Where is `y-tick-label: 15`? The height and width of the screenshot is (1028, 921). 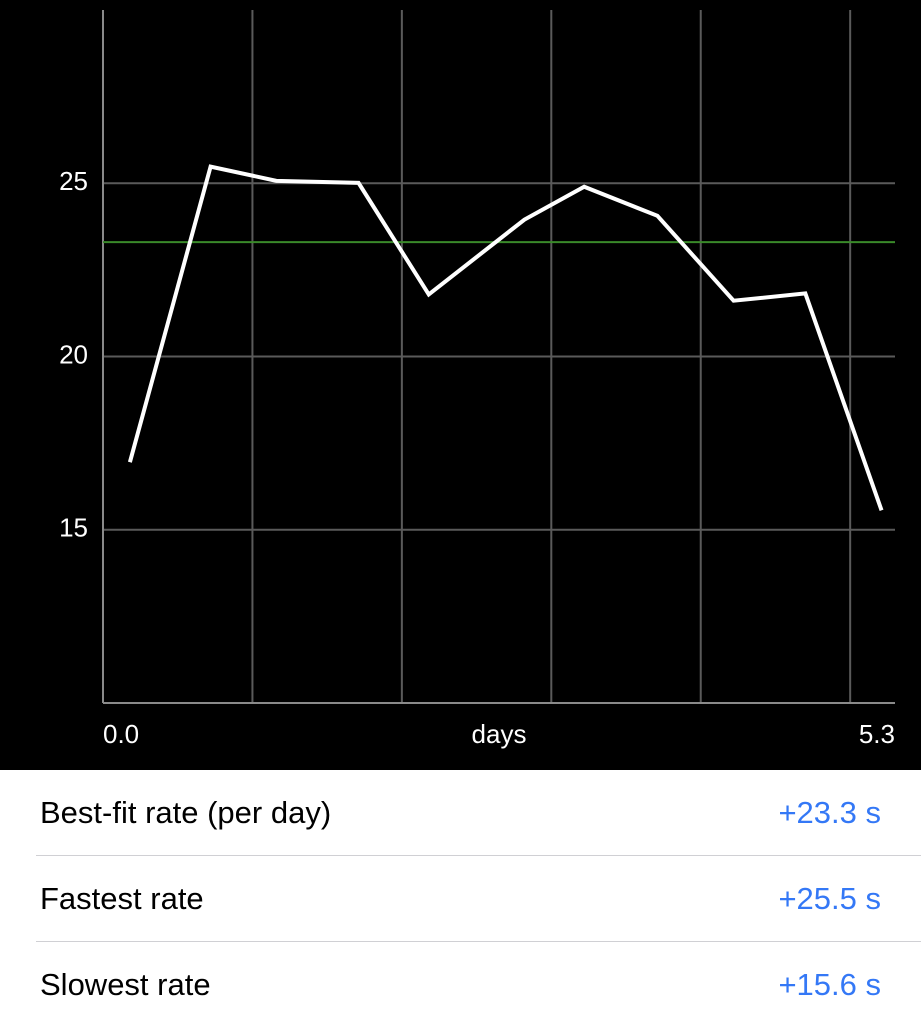
y-tick-label: 15 is located at coordinates (73, 528).